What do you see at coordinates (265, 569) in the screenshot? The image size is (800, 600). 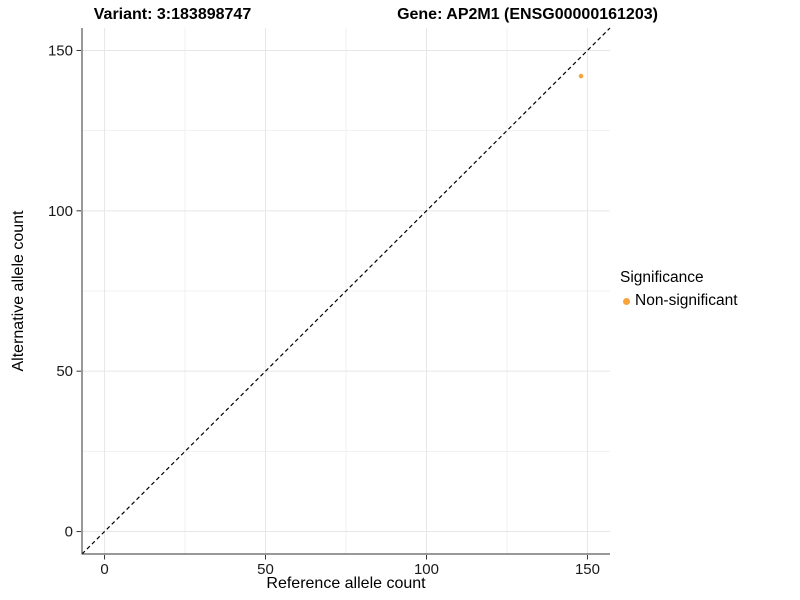 I see `x-tick-label: 50` at bounding box center [265, 569].